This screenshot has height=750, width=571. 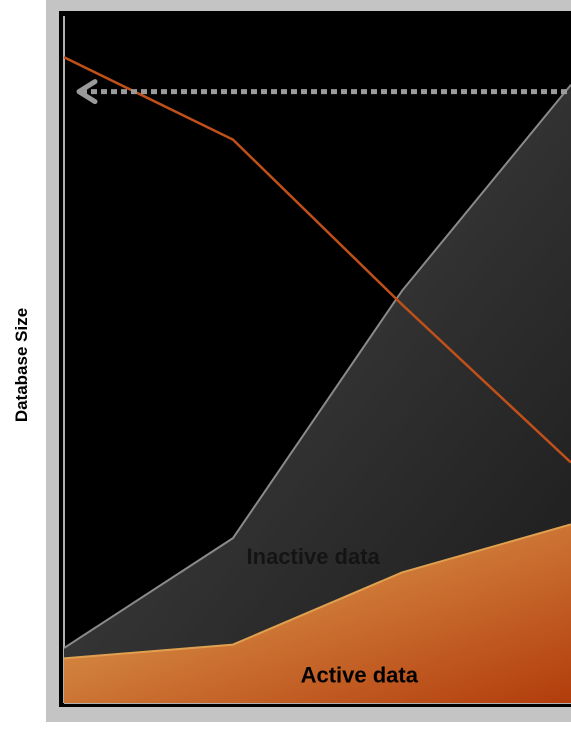 I want to click on series-label-active: Active data, so click(x=360, y=674).